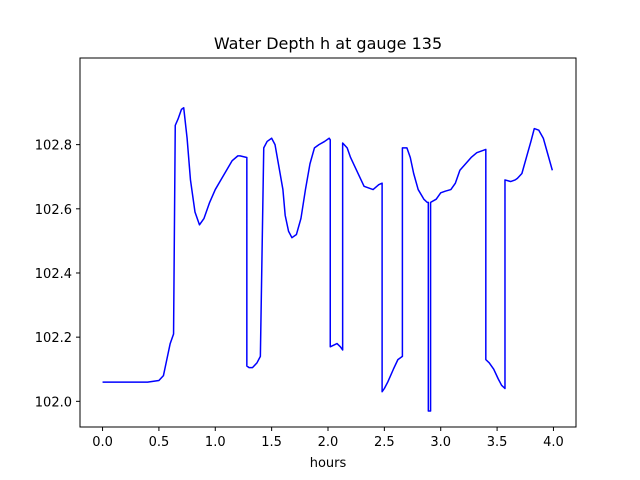 The height and width of the screenshot is (480, 640). I want to click on x-tick-label: 0.0, so click(102, 442).